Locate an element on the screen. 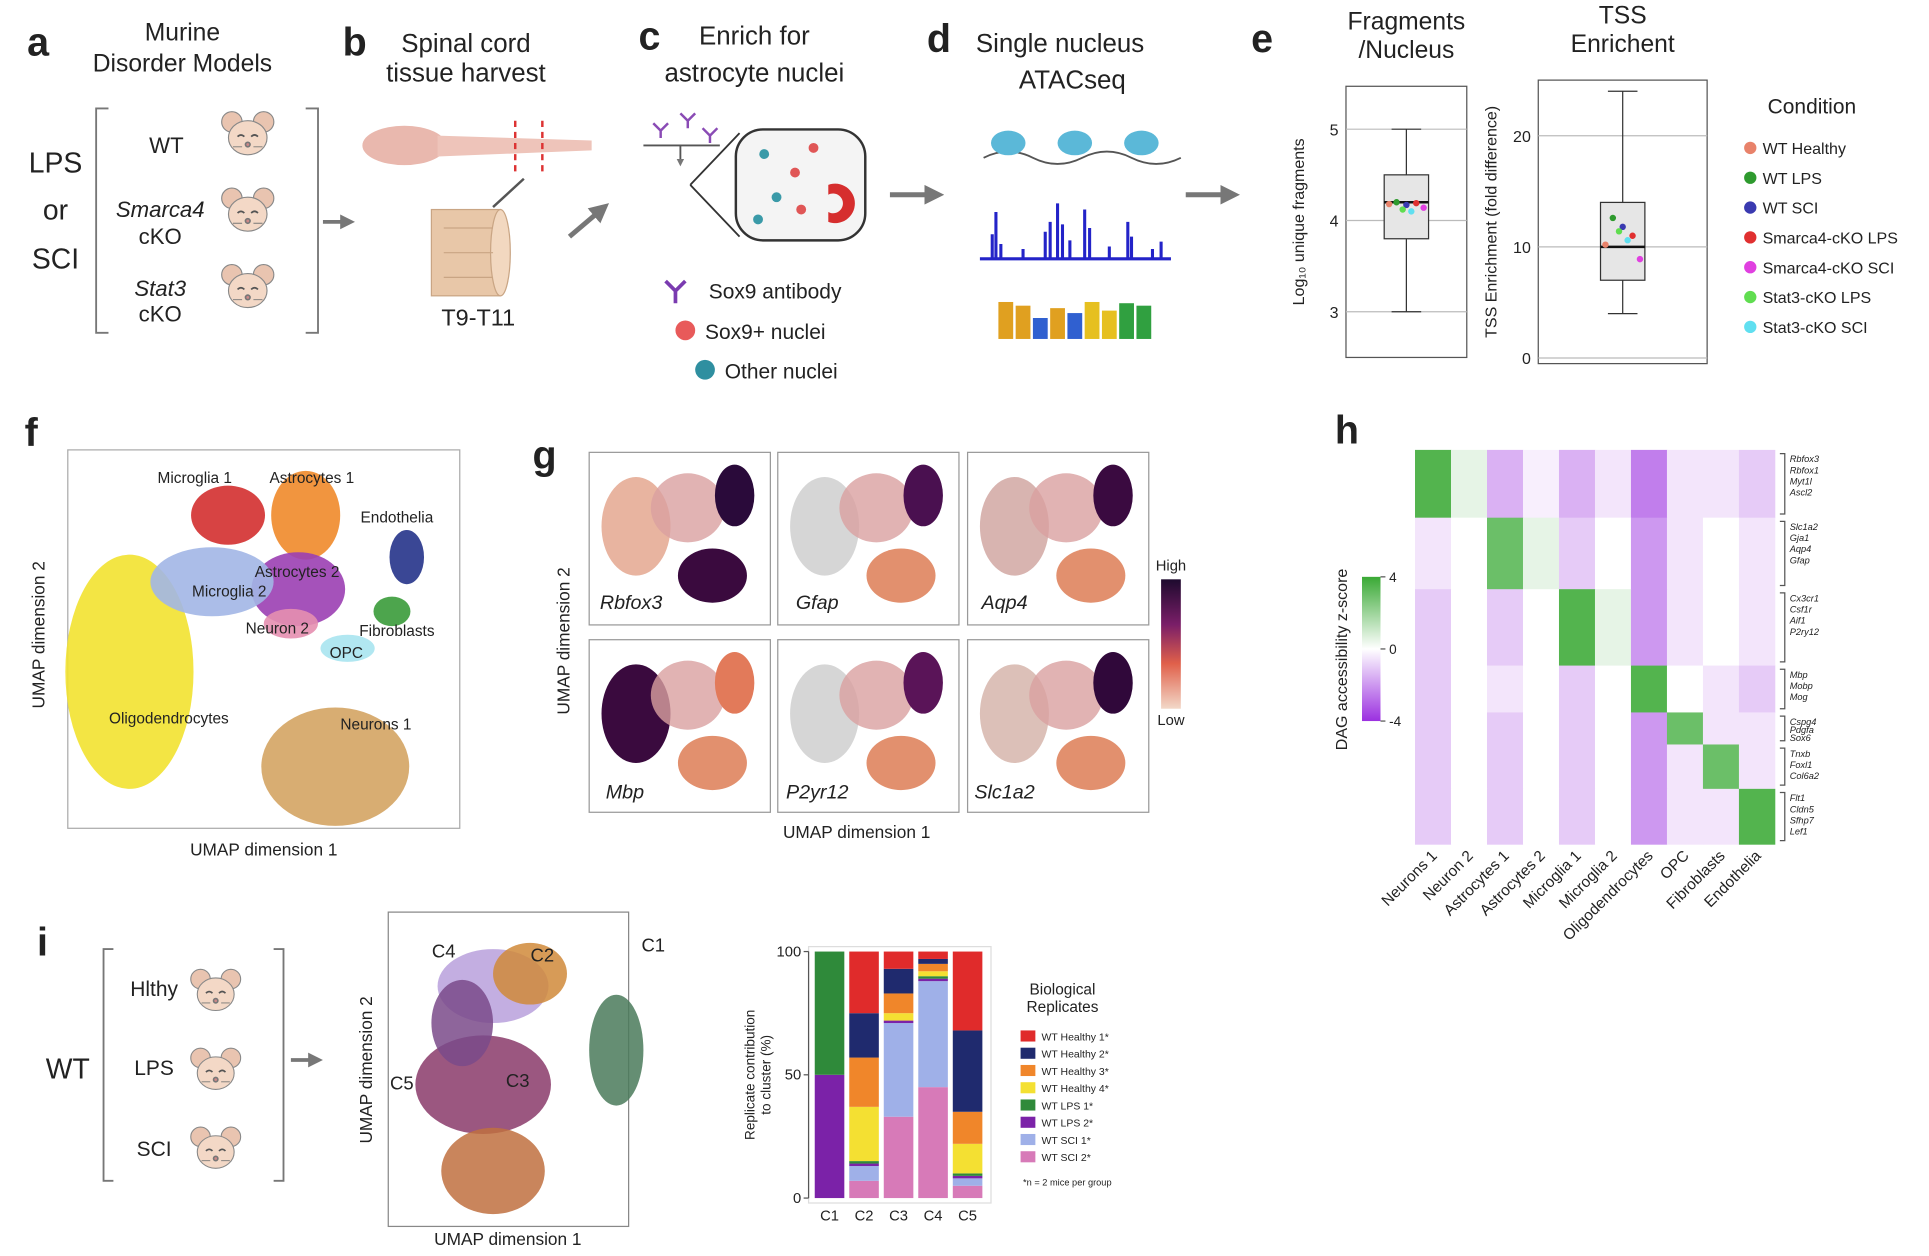 This screenshot has width=1929, height=1256. colorbar-label: DAG accessibility z-score is located at coordinates (1342, 660).